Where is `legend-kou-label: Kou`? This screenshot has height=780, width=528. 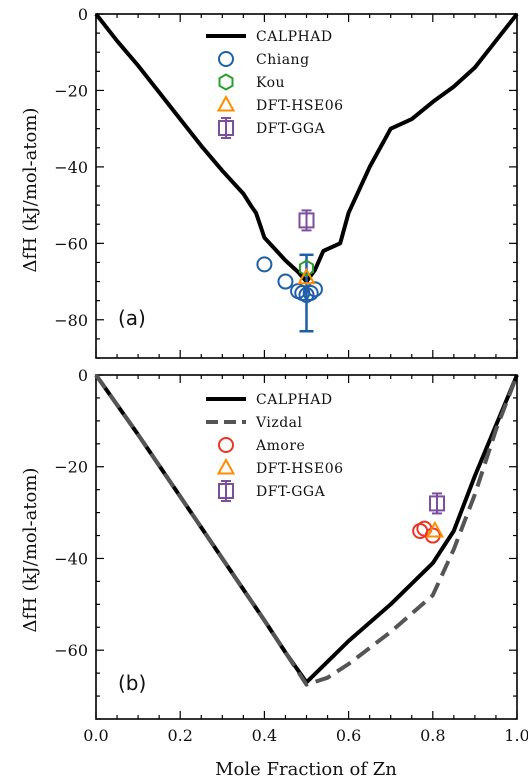 legend-kou-label: Kou is located at coordinates (270, 83).